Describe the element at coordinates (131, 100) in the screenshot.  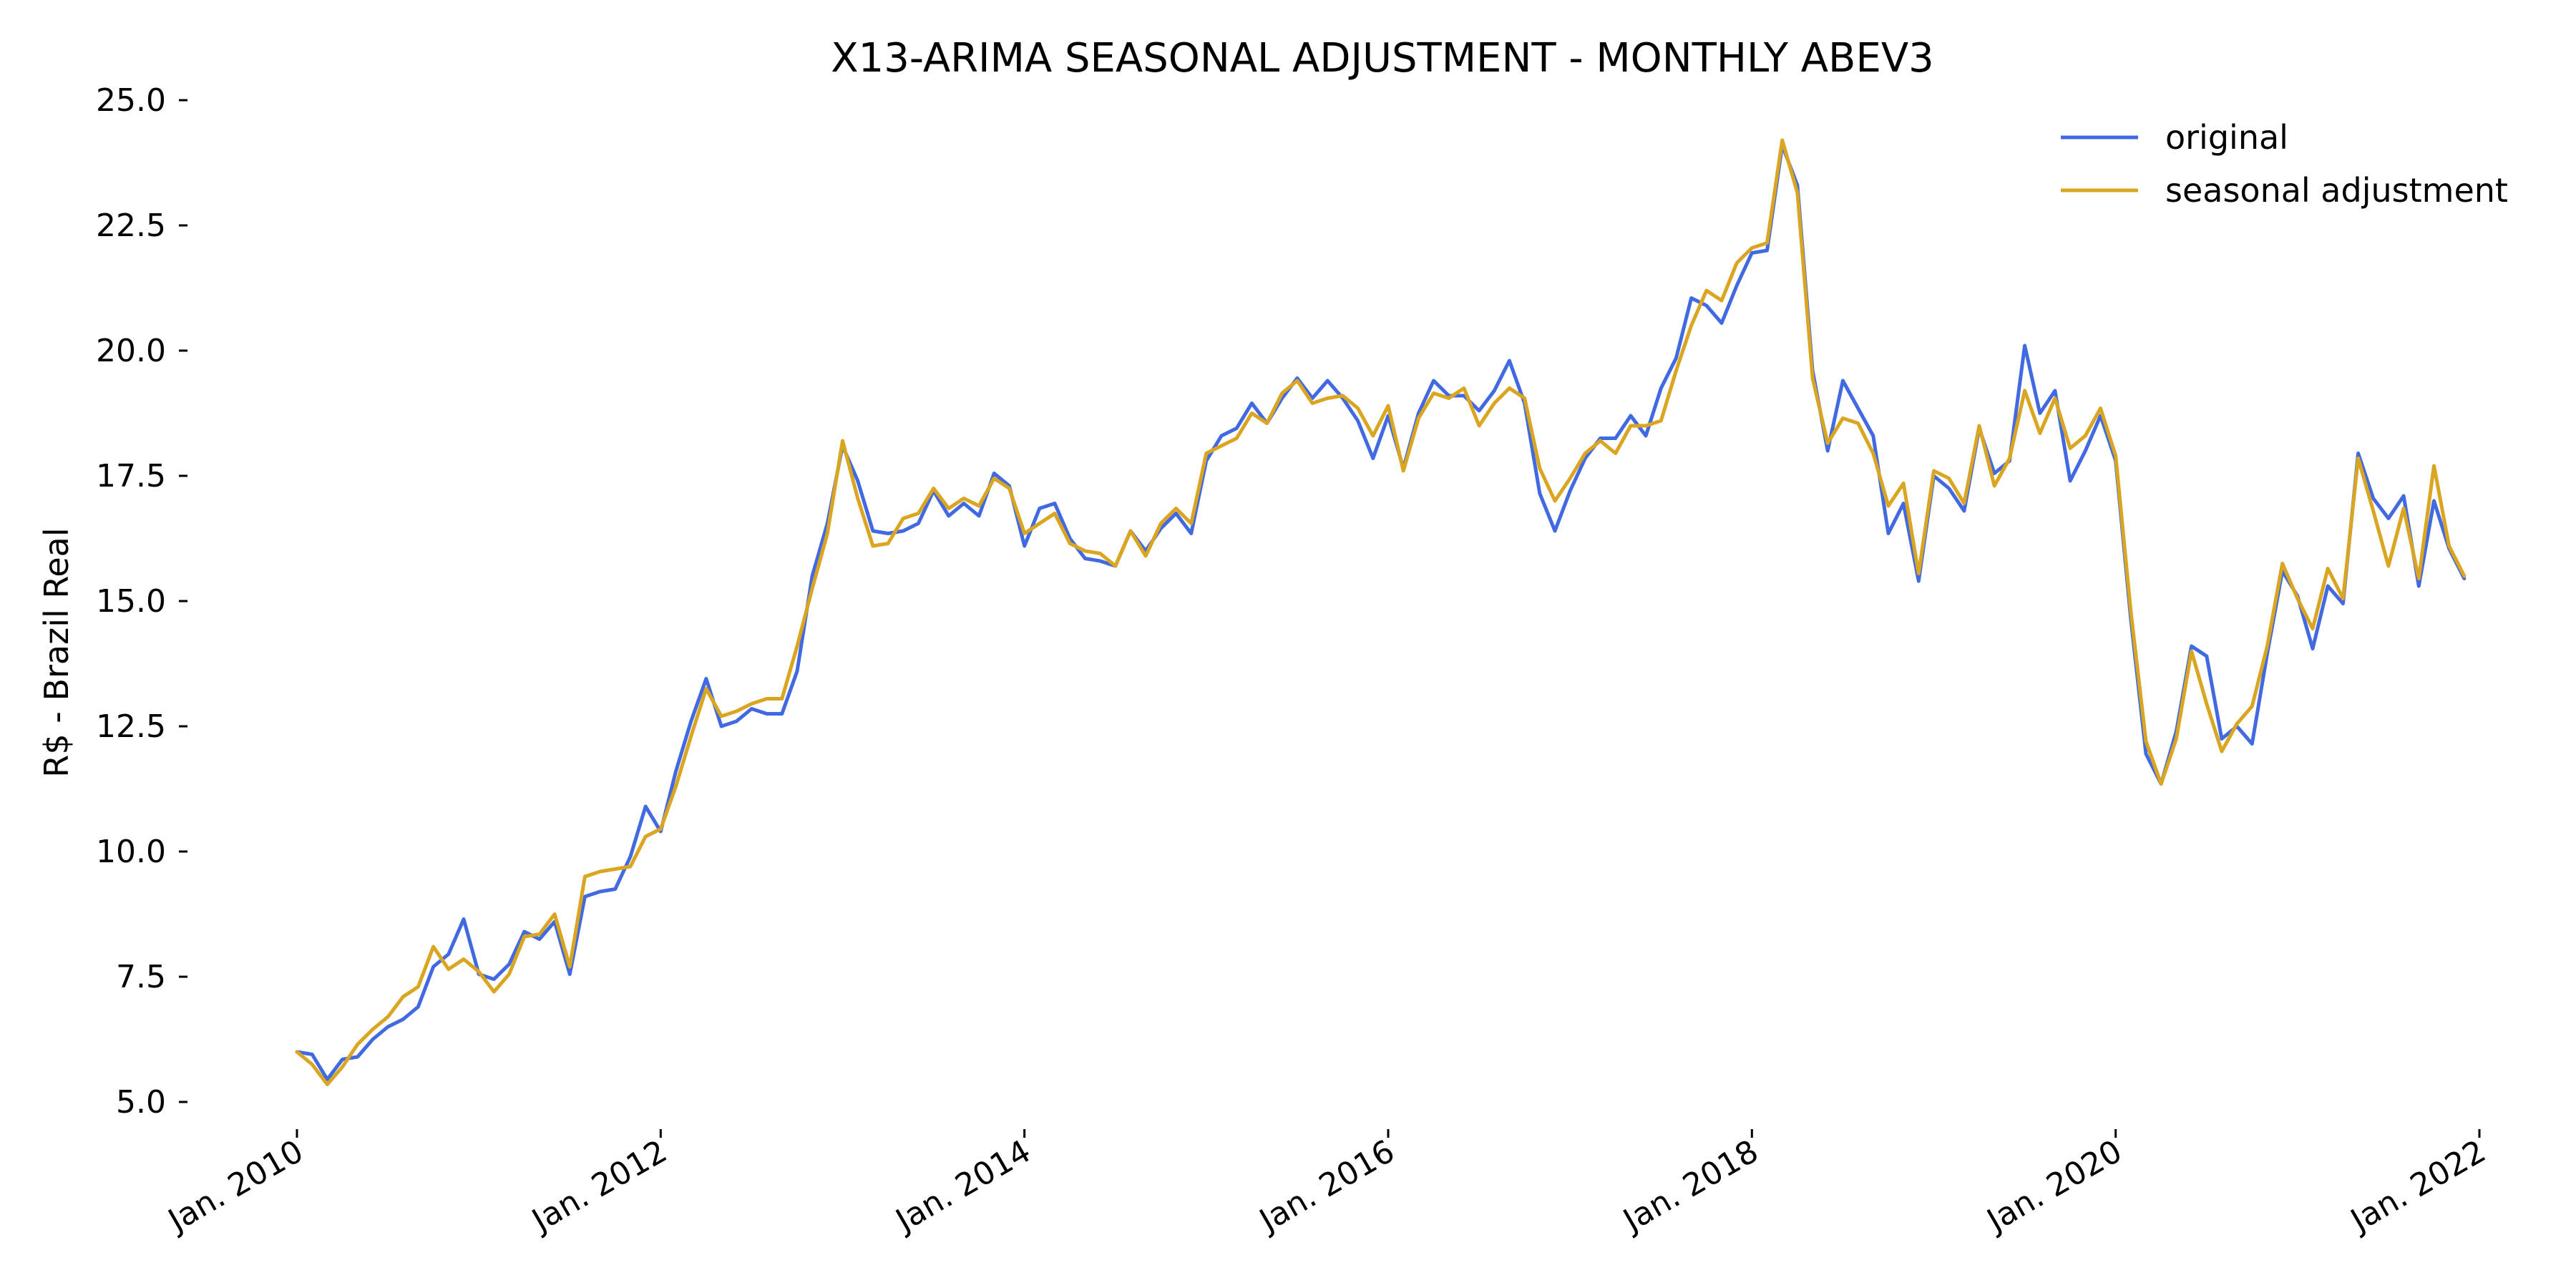
I see `y-tick-label: 25.0` at that location.